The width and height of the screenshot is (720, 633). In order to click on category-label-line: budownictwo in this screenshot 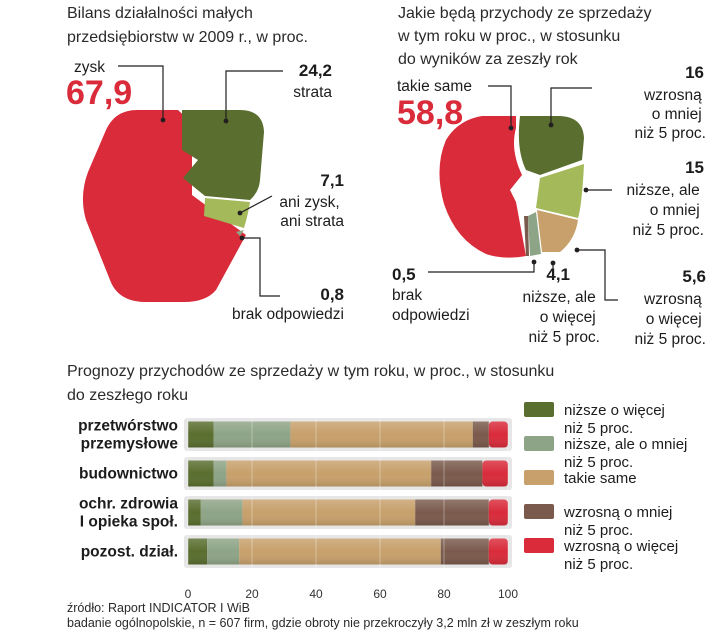, I will do `click(128, 474)`.